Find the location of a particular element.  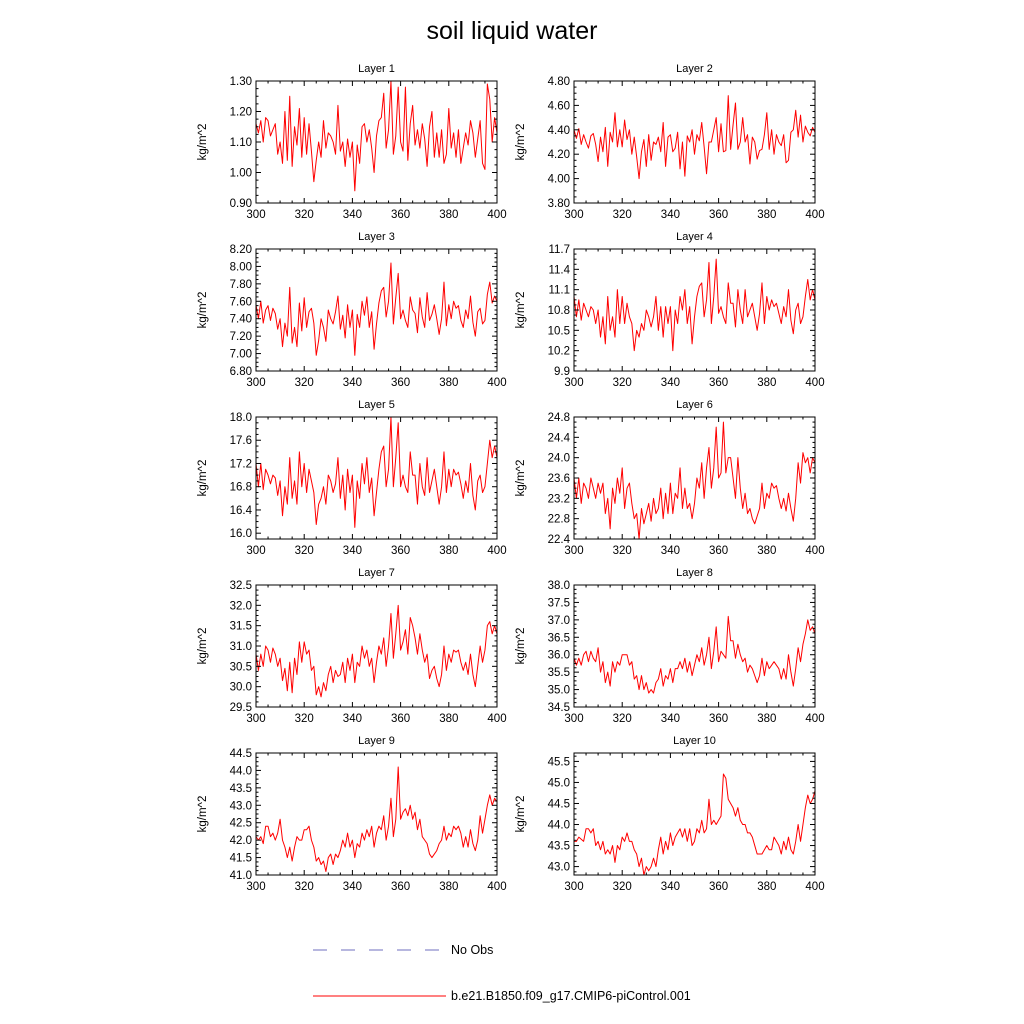

panel-1-xtick-label: 380 is located at coordinates (448, 215).